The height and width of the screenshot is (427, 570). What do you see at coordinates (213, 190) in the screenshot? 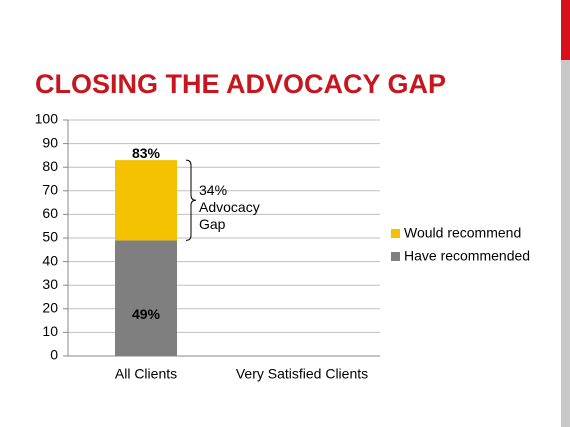
I see `annotation: 34%` at bounding box center [213, 190].